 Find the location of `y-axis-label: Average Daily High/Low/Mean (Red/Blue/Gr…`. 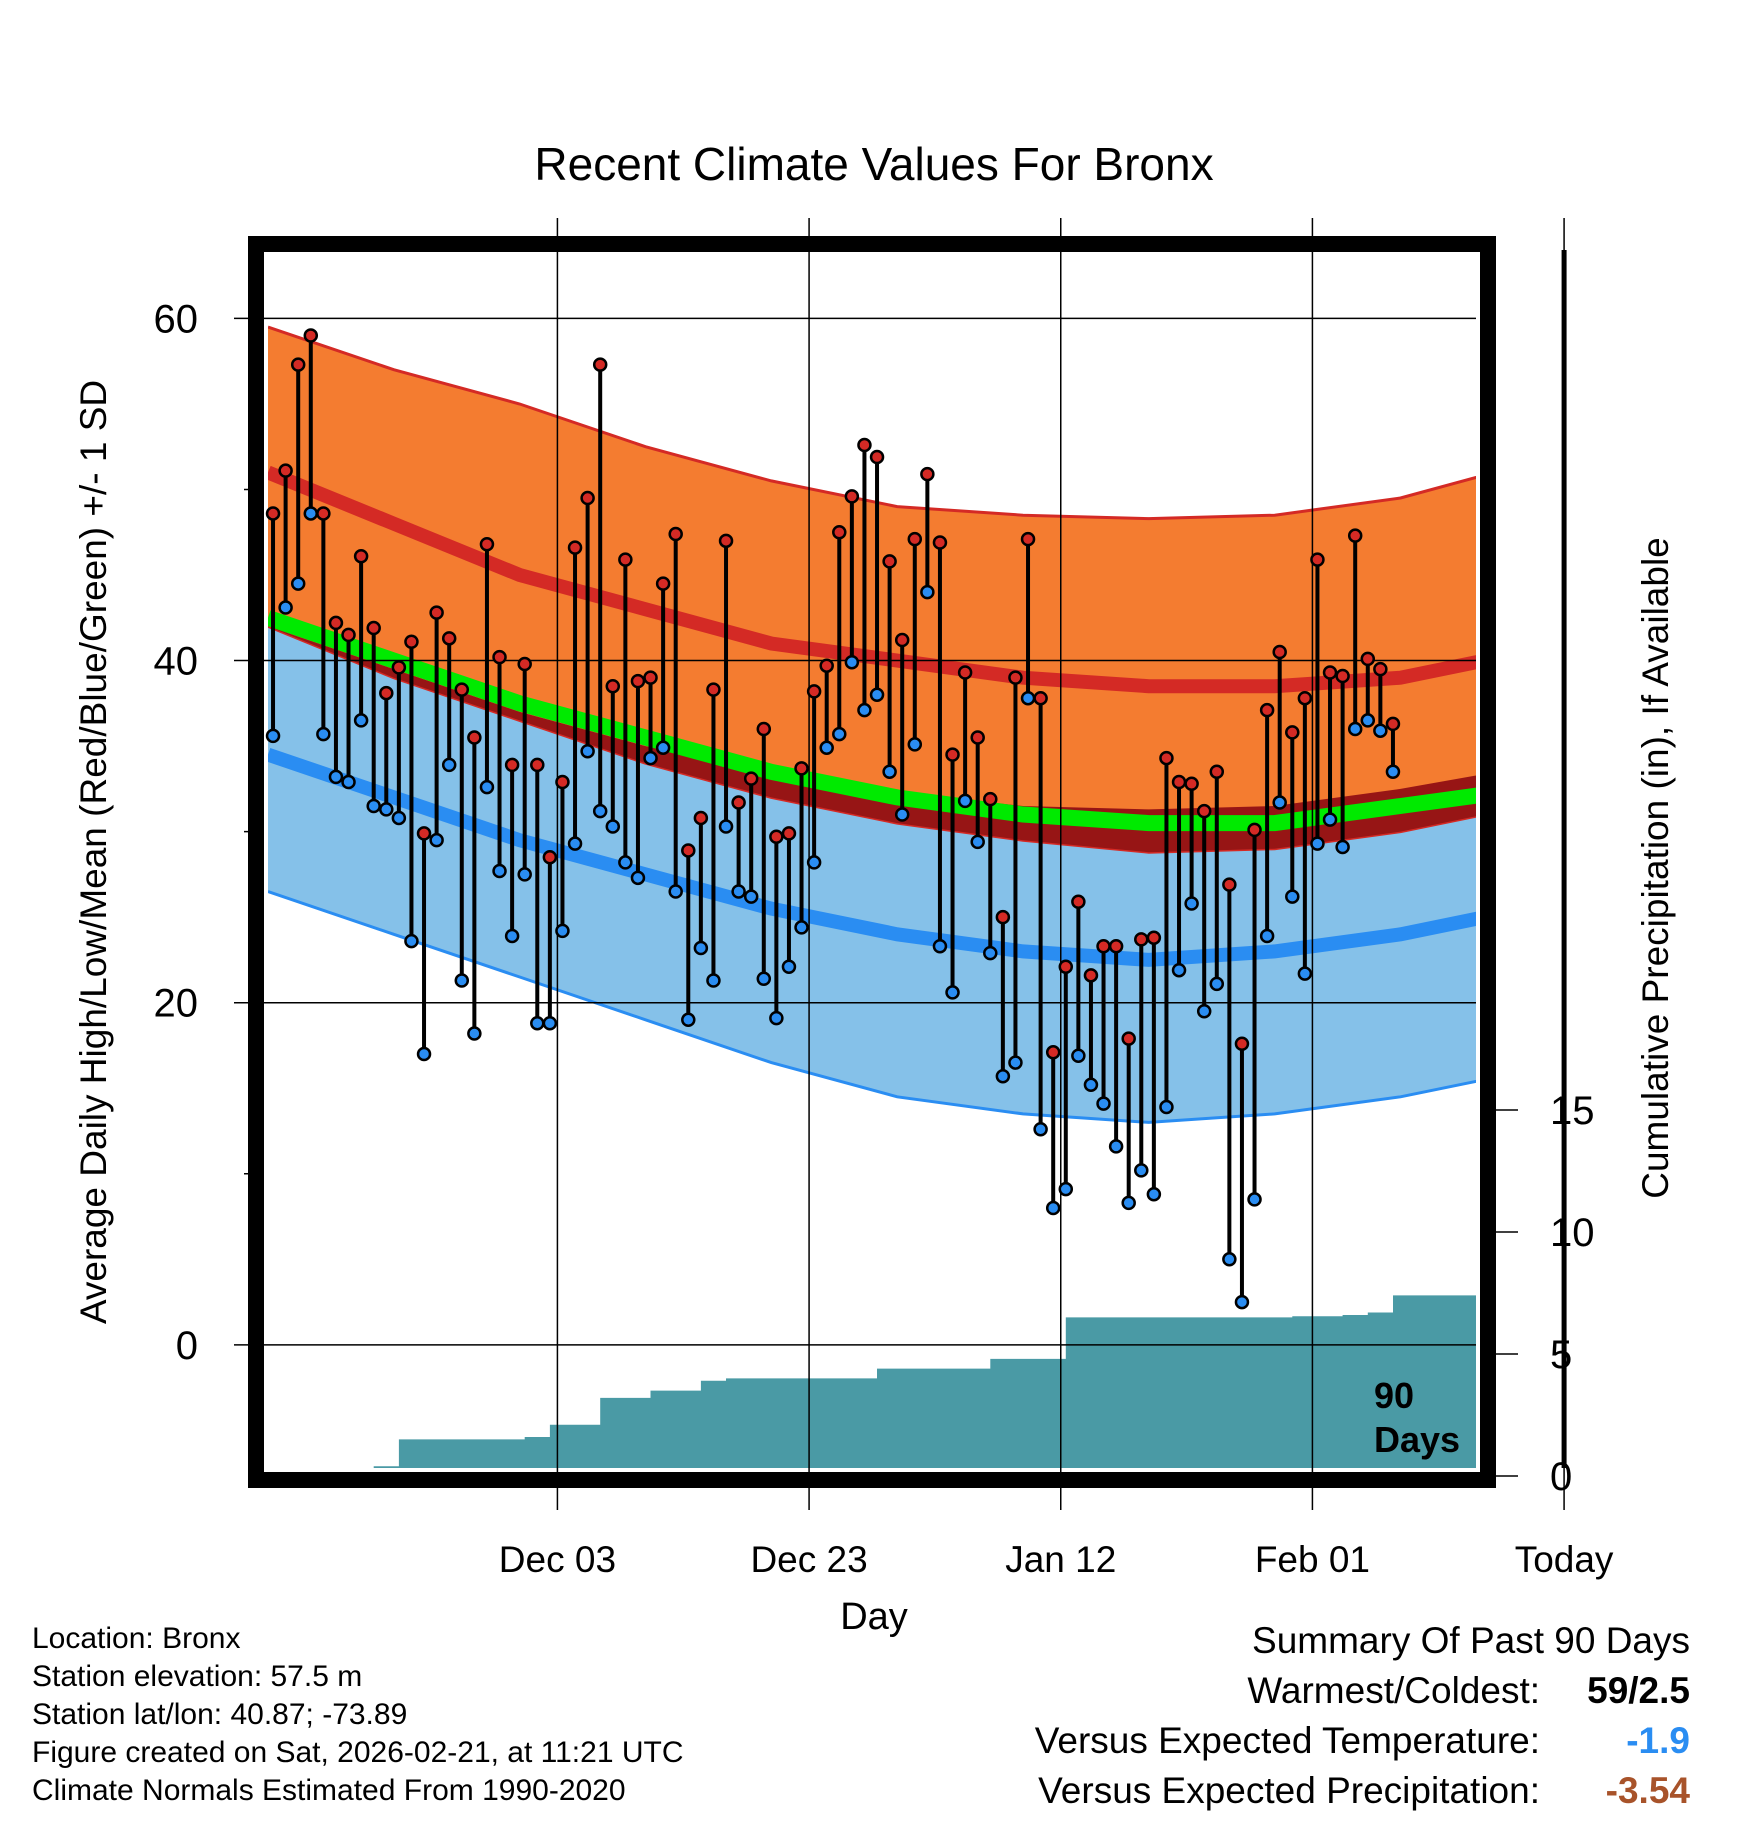

y-axis-label: Average Daily High/Low/Mean (Red/Blue/Gr… is located at coordinates (93, 852).